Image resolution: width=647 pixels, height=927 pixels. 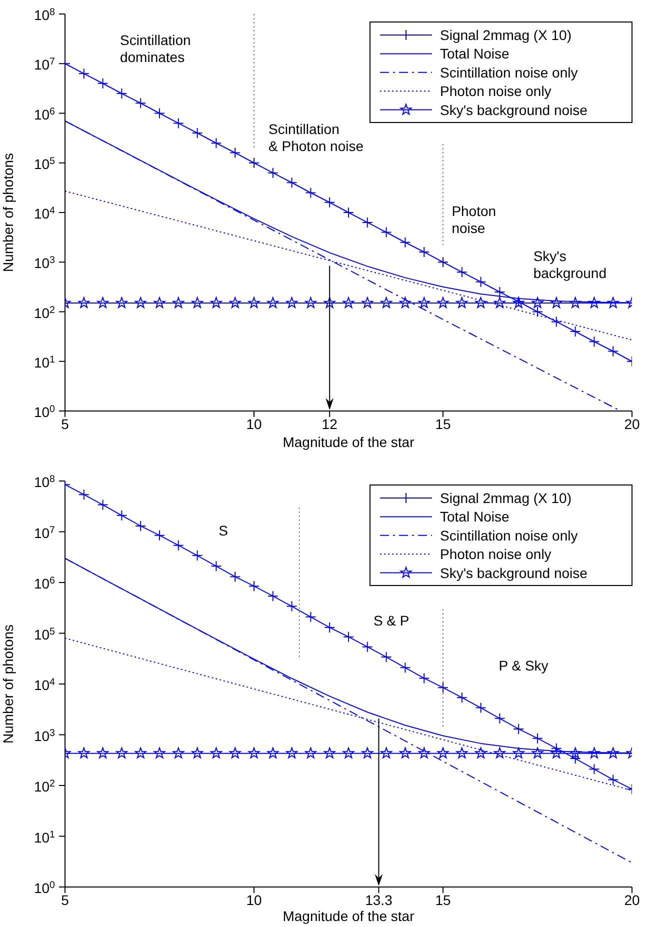 I want to click on annotation: Scintillation & Photon noise, so click(x=316, y=137).